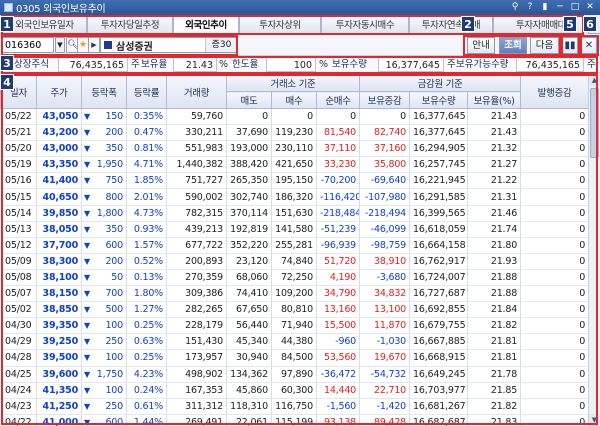 This screenshot has width=600, height=426. Describe the element at coordinates (114, 229) in the screenshot. I see `row-change-value: 350` at that location.